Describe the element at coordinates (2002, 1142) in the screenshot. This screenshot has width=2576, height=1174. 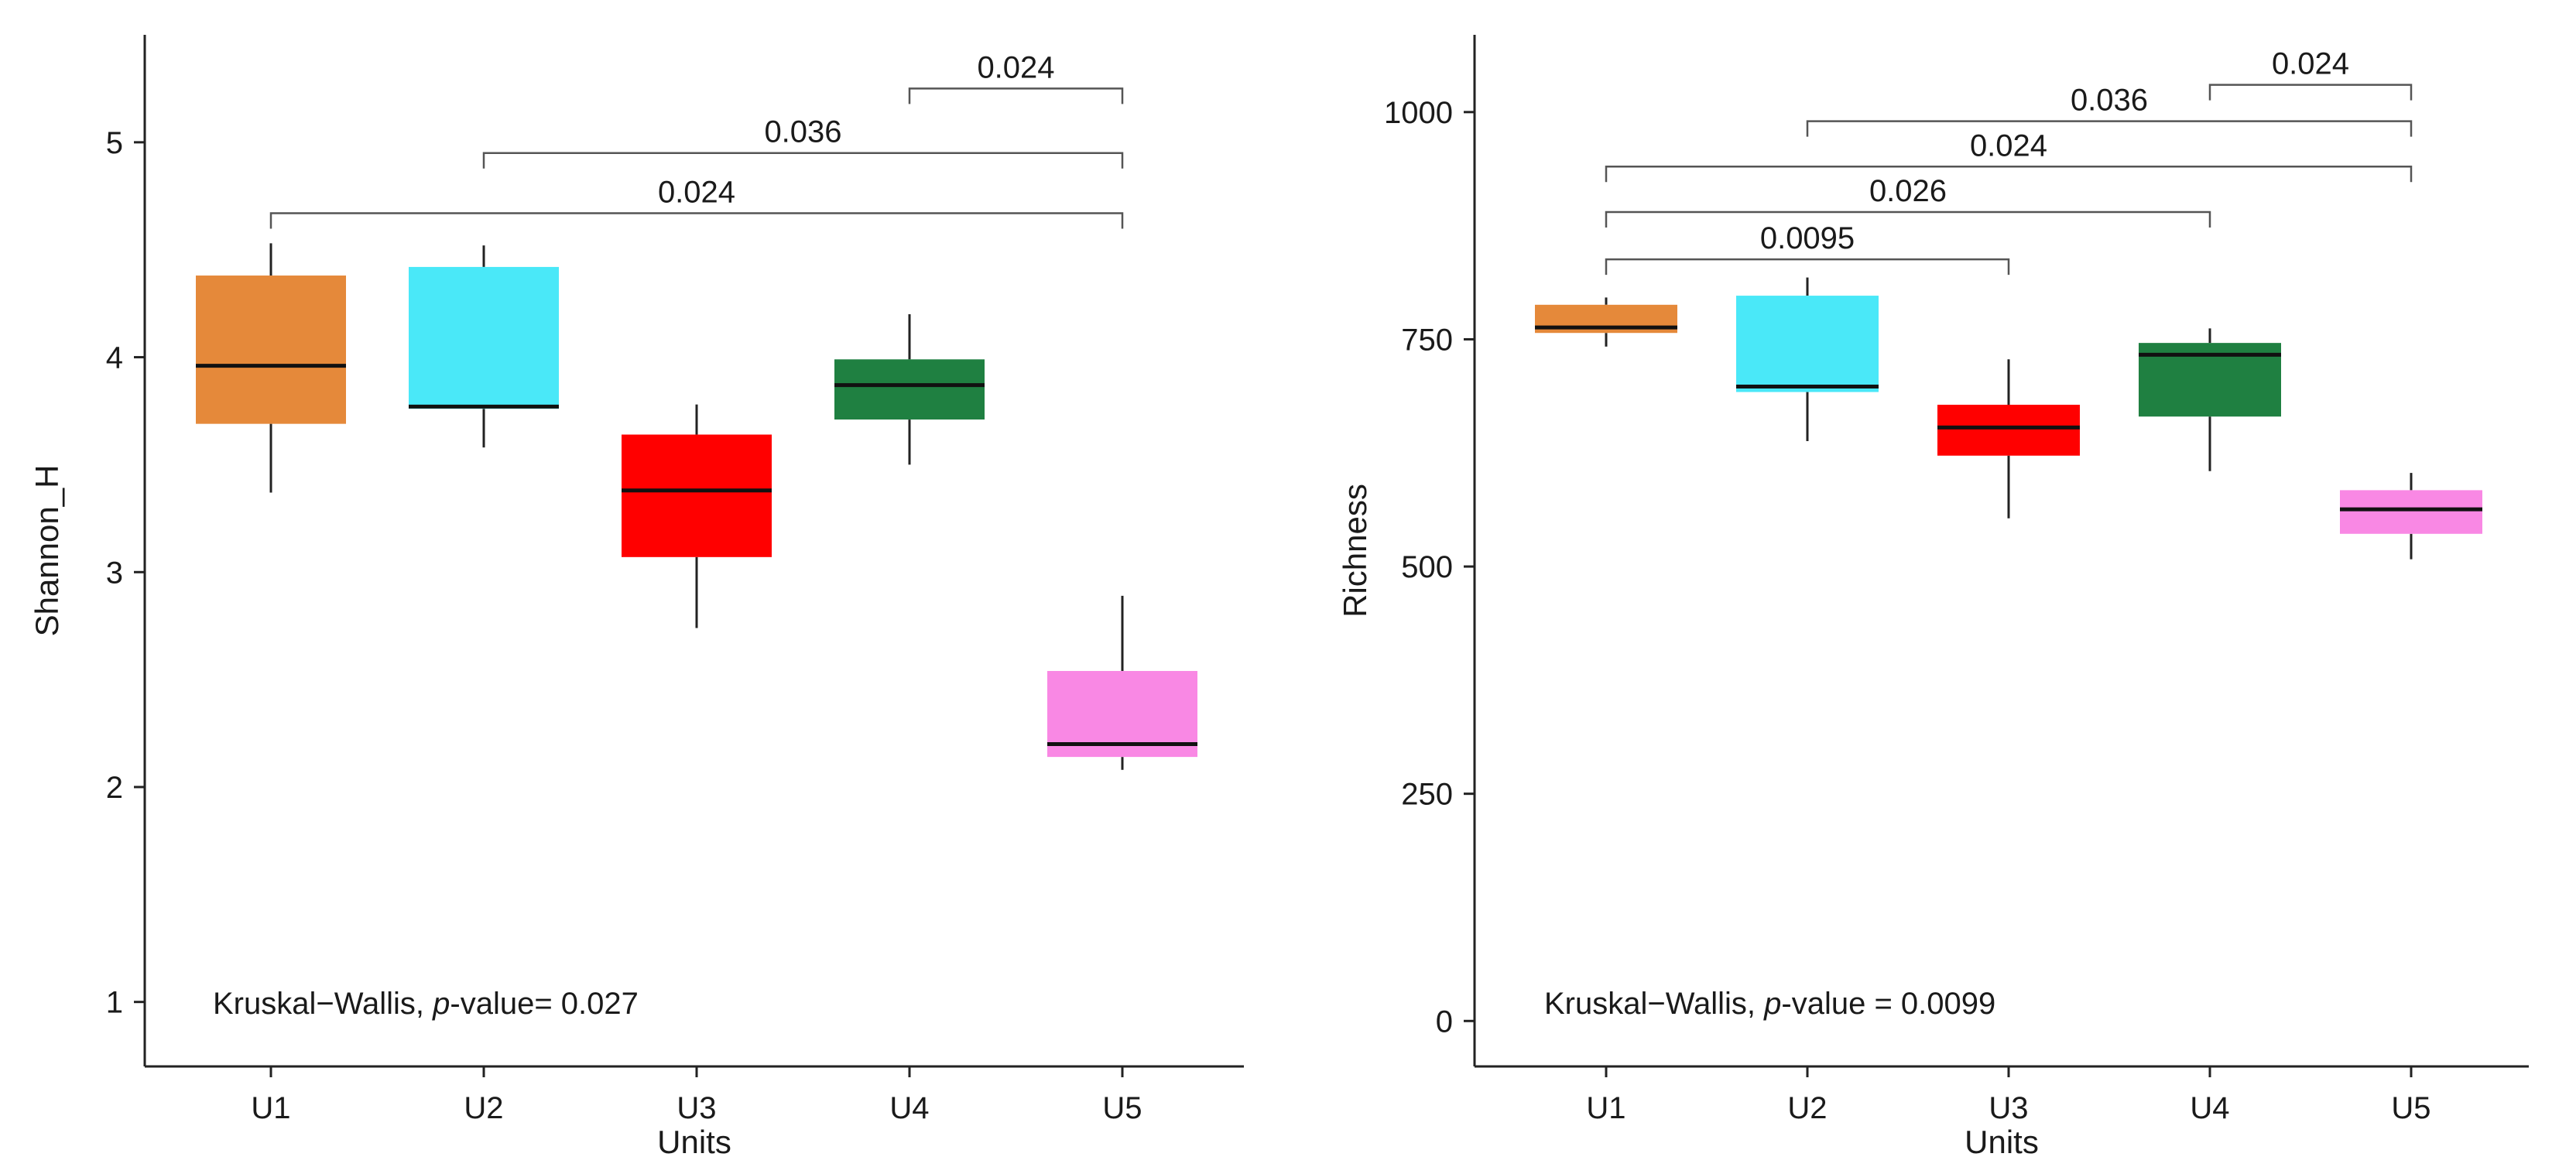
I see `richness-x-axis-title: Units` at that location.